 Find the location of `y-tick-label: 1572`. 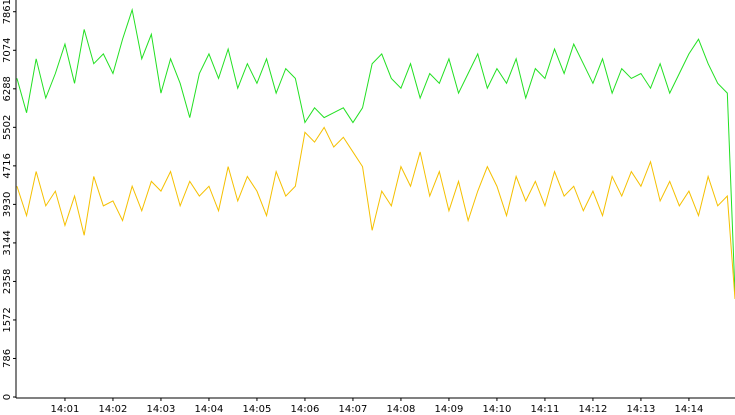

y-tick-label: 1572 is located at coordinates (7, 319).